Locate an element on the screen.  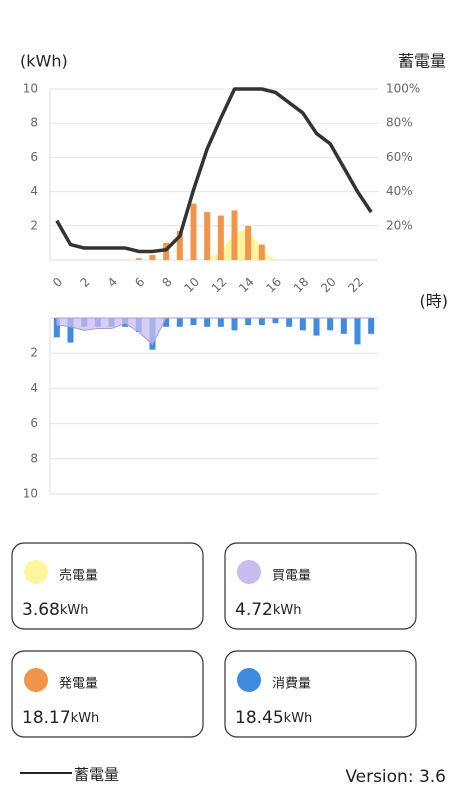
card-value: 18.45kWh is located at coordinates (273, 718).